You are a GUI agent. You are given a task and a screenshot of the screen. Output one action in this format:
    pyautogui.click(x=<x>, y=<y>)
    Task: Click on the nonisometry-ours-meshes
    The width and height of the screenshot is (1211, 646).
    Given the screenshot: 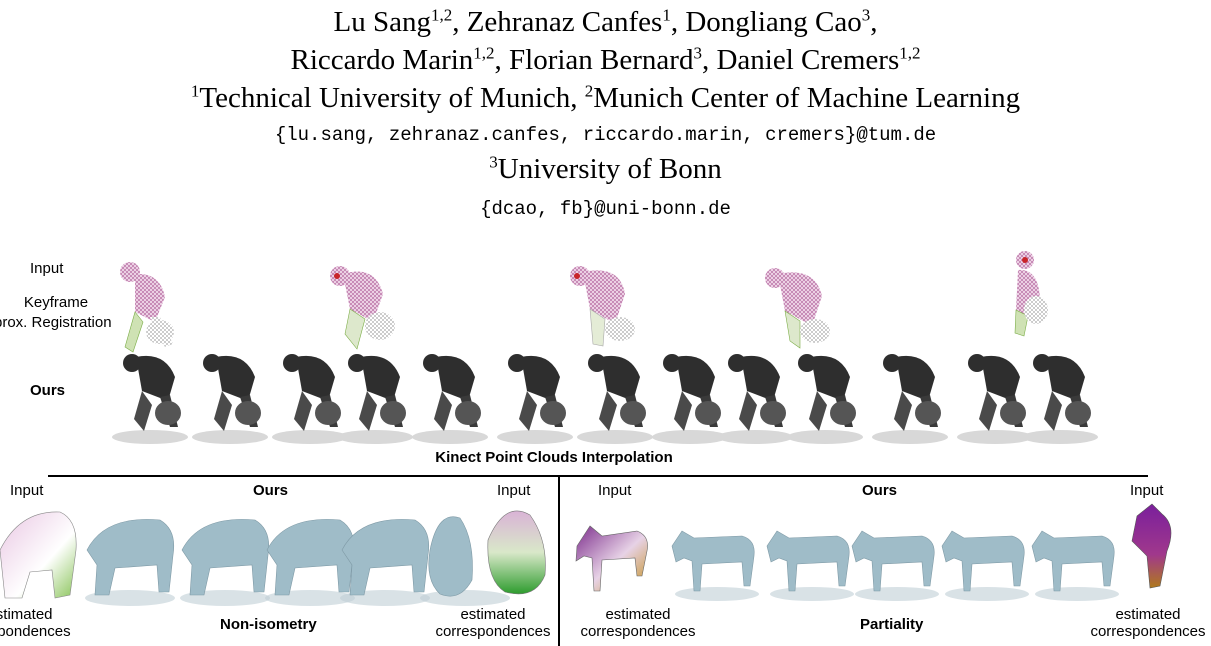 What is the action you would take?
    pyautogui.click(x=297, y=561)
    